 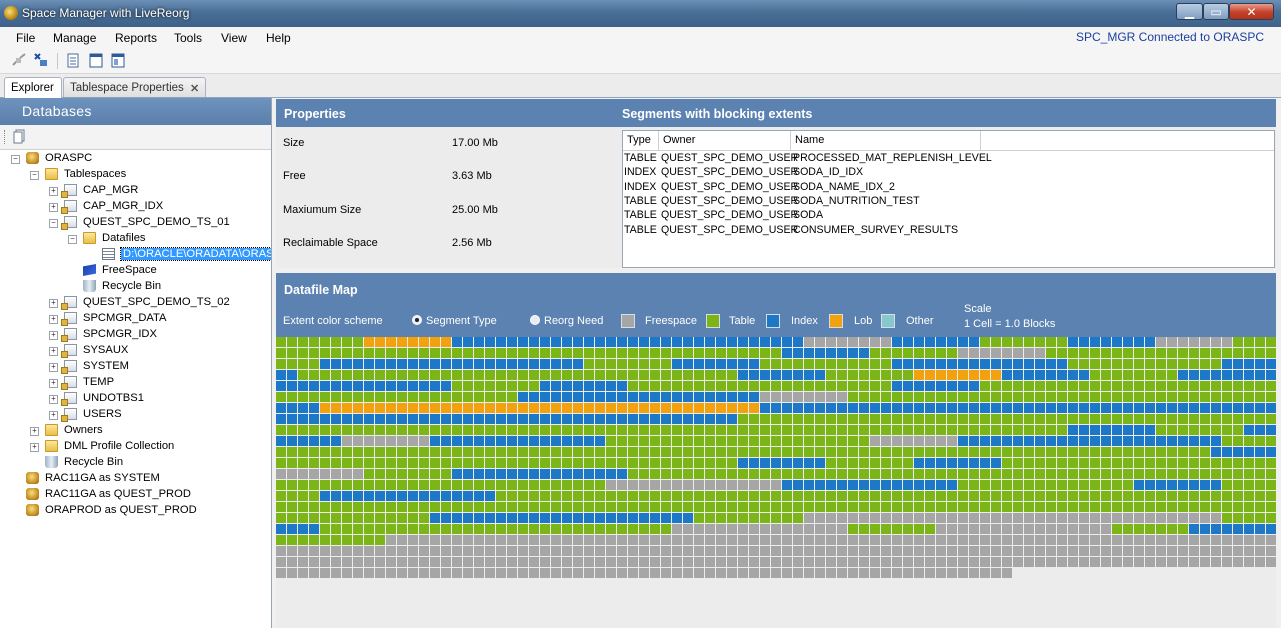 What do you see at coordinates (135, 383) in the screenshot?
I see `tree-node: + TEMP` at bounding box center [135, 383].